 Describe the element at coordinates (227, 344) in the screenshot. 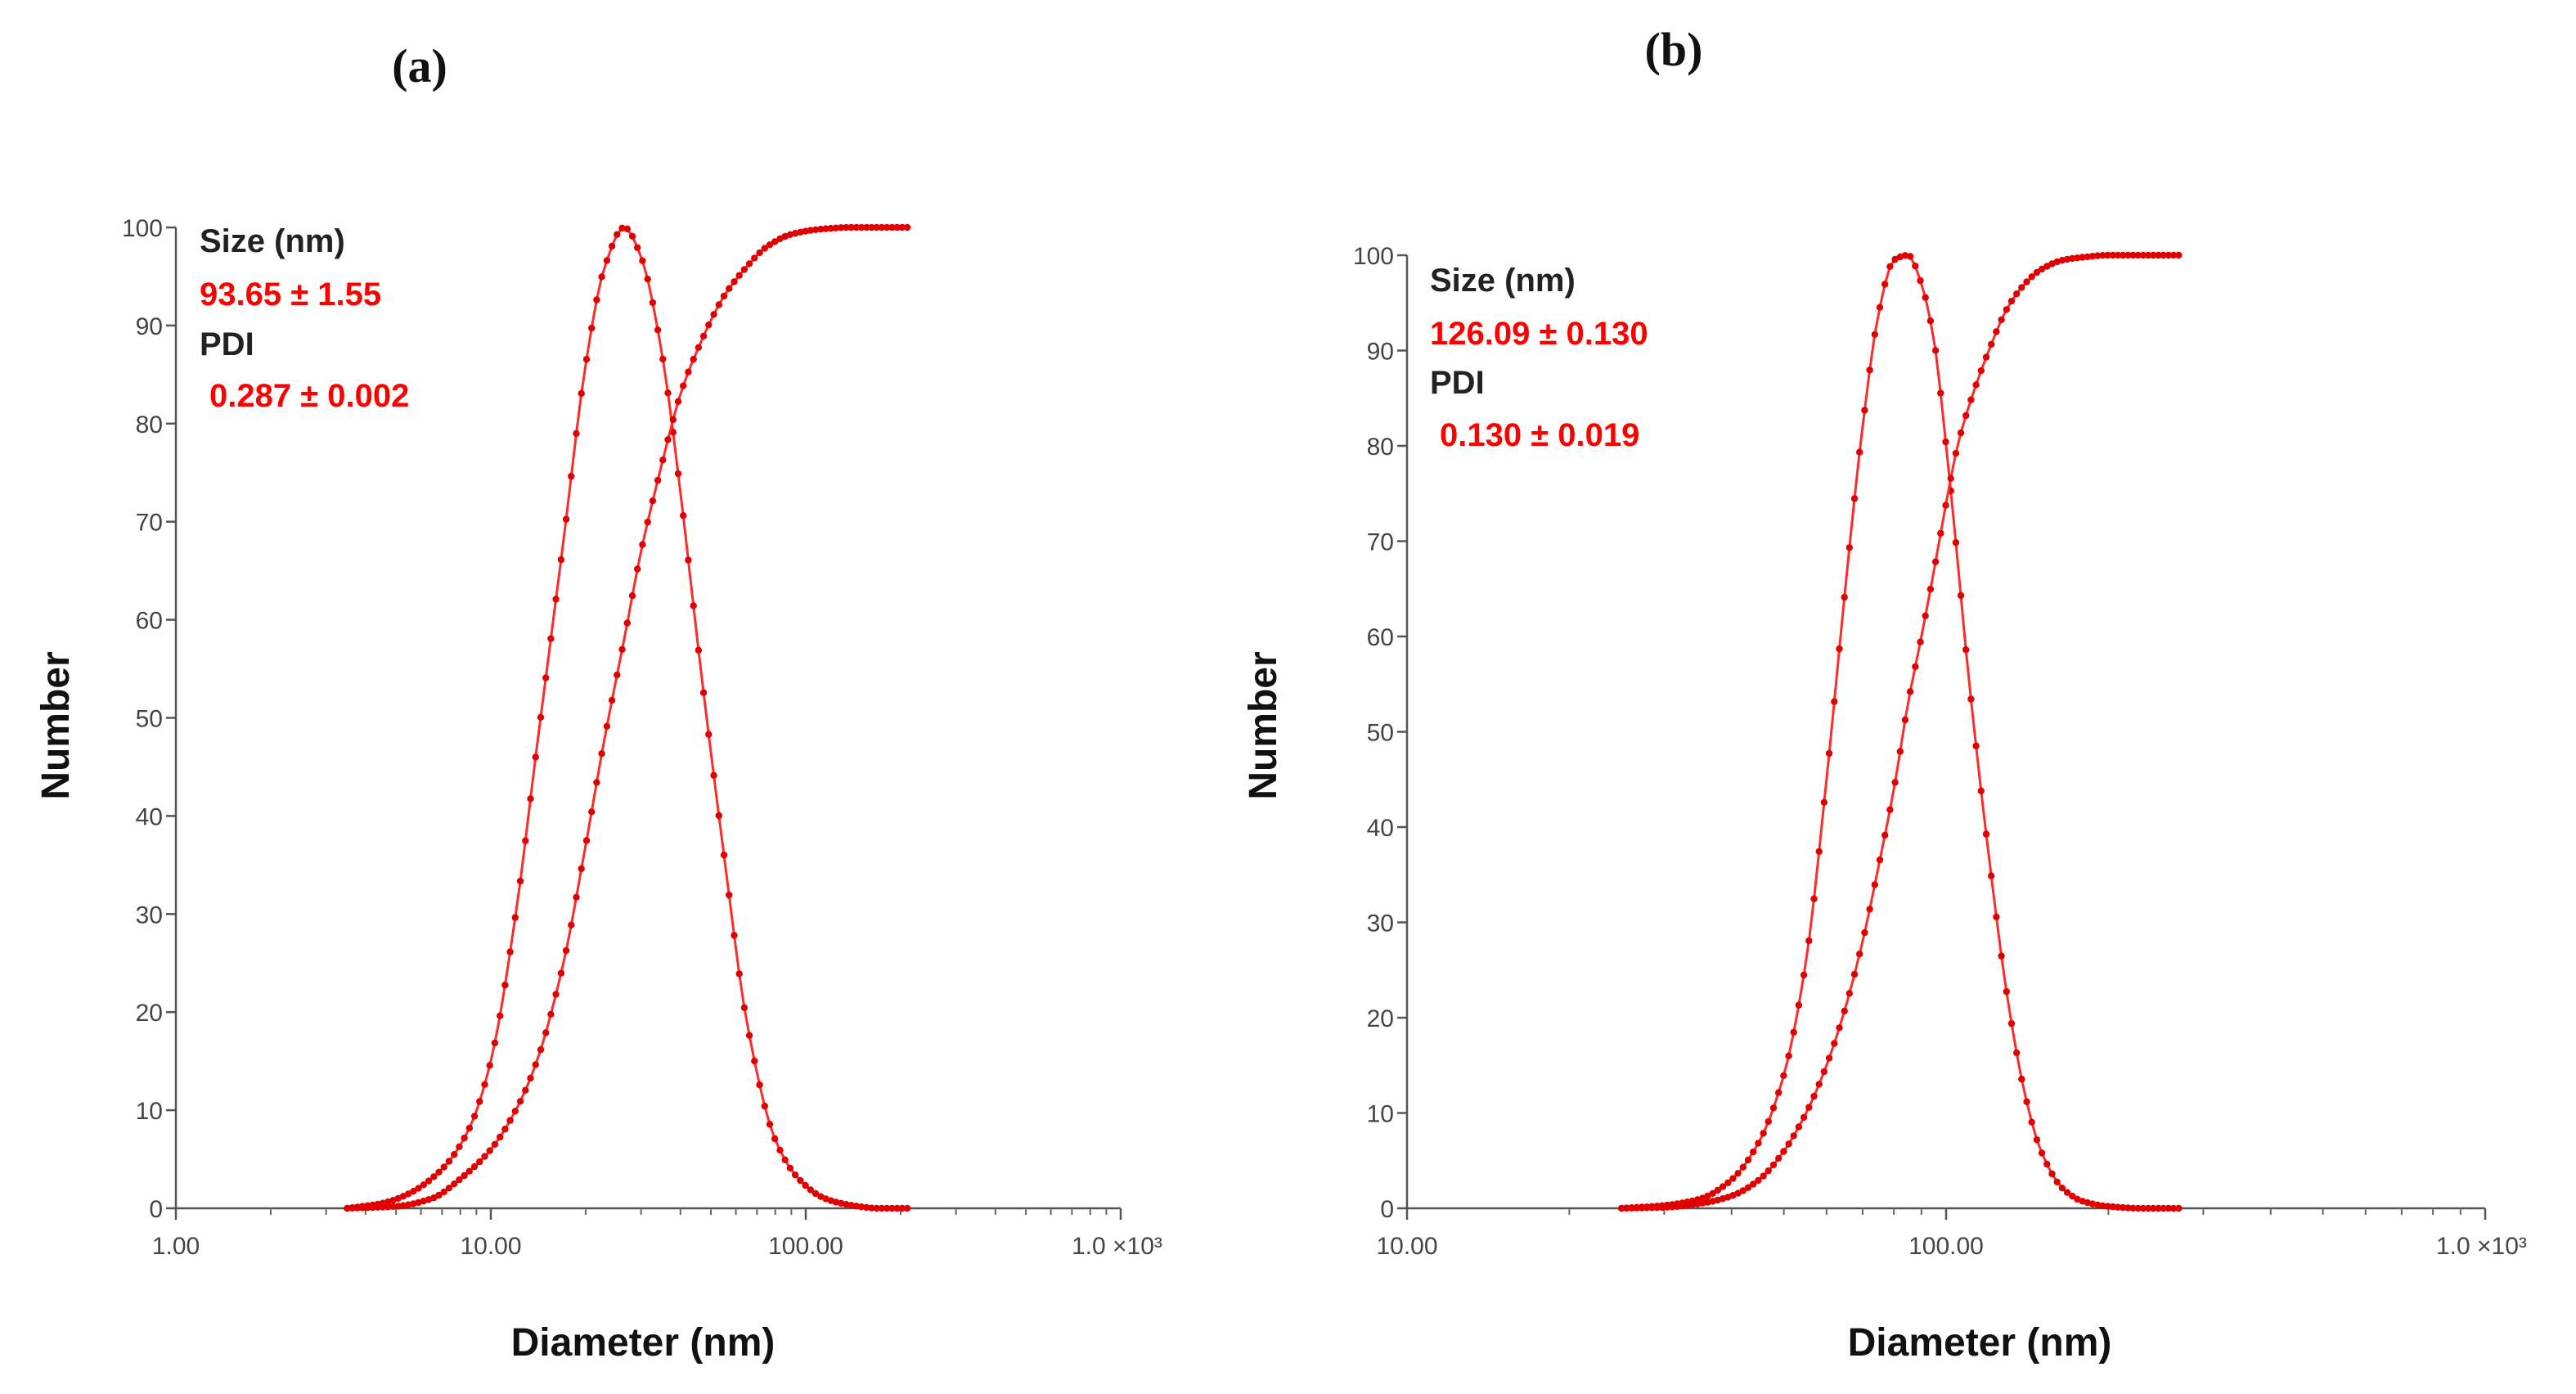

I see `pdi-title-a: PDI` at that location.